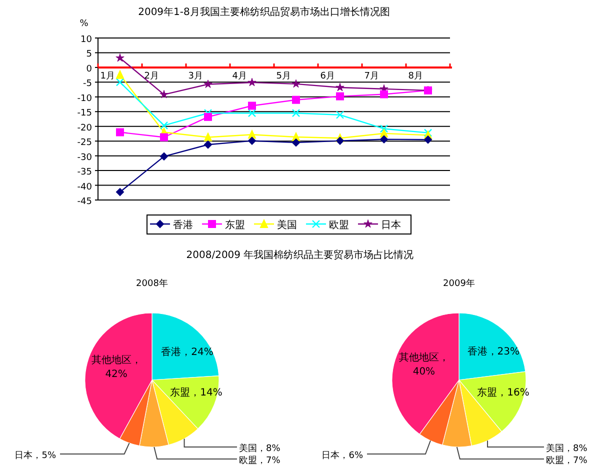 This screenshot has width=600, height=472. I want to click on x-tick-label: 2月, so click(151, 76).